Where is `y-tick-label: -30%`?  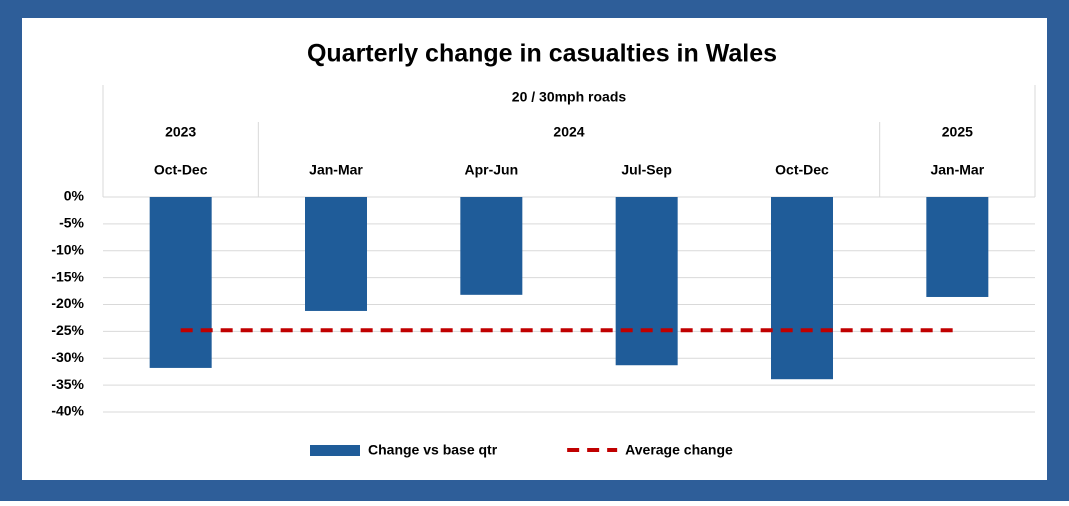 y-tick-label: -30% is located at coordinates (67, 357).